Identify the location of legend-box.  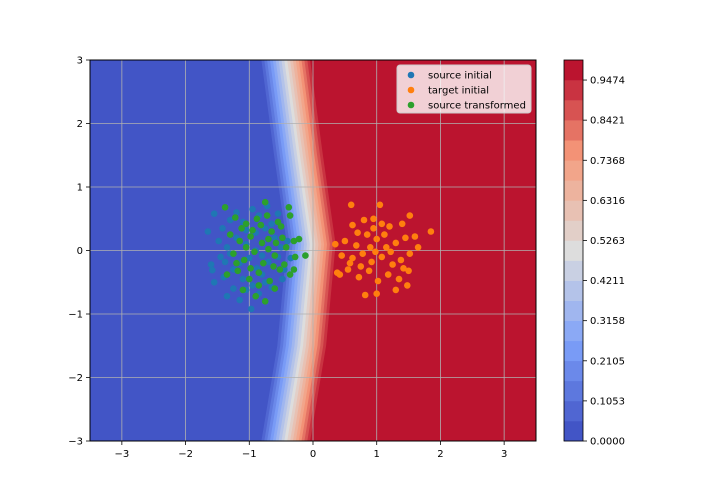
(464, 89).